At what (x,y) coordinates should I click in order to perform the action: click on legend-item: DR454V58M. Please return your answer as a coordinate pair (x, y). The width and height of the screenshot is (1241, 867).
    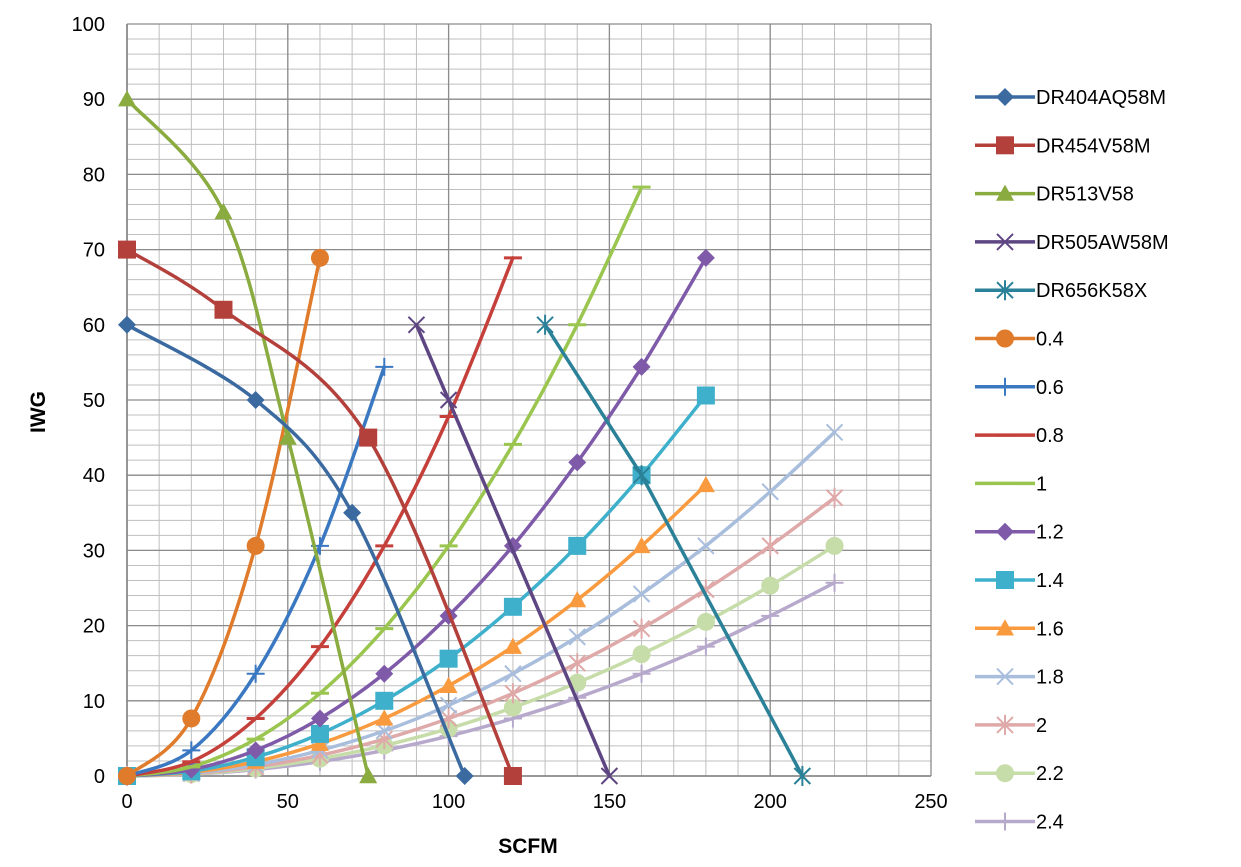
    Looking at the image, I should click on (1063, 146).